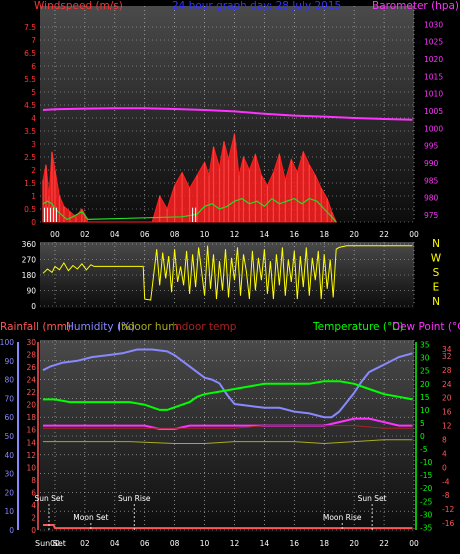 Image resolution: width=460 pixels, height=554 pixels. I want to click on temp-tick-label: 10, so click(425, 410).